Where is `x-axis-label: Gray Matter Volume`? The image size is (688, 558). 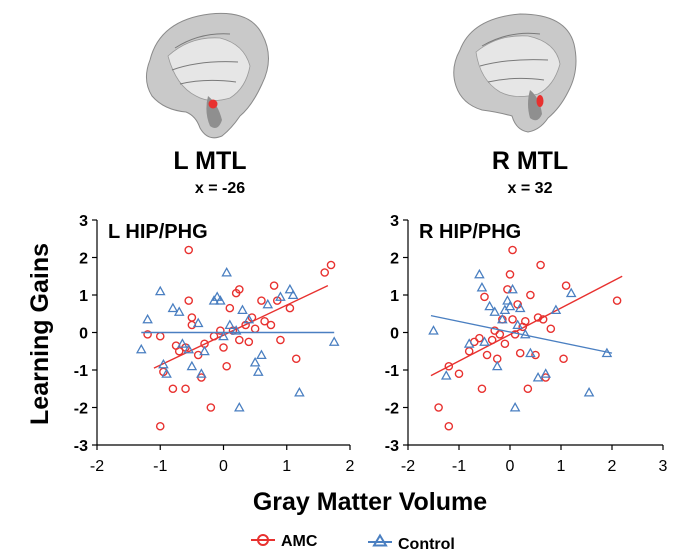 x-axis-label: Gray Matter Volume is located at coordinates (370, 502).